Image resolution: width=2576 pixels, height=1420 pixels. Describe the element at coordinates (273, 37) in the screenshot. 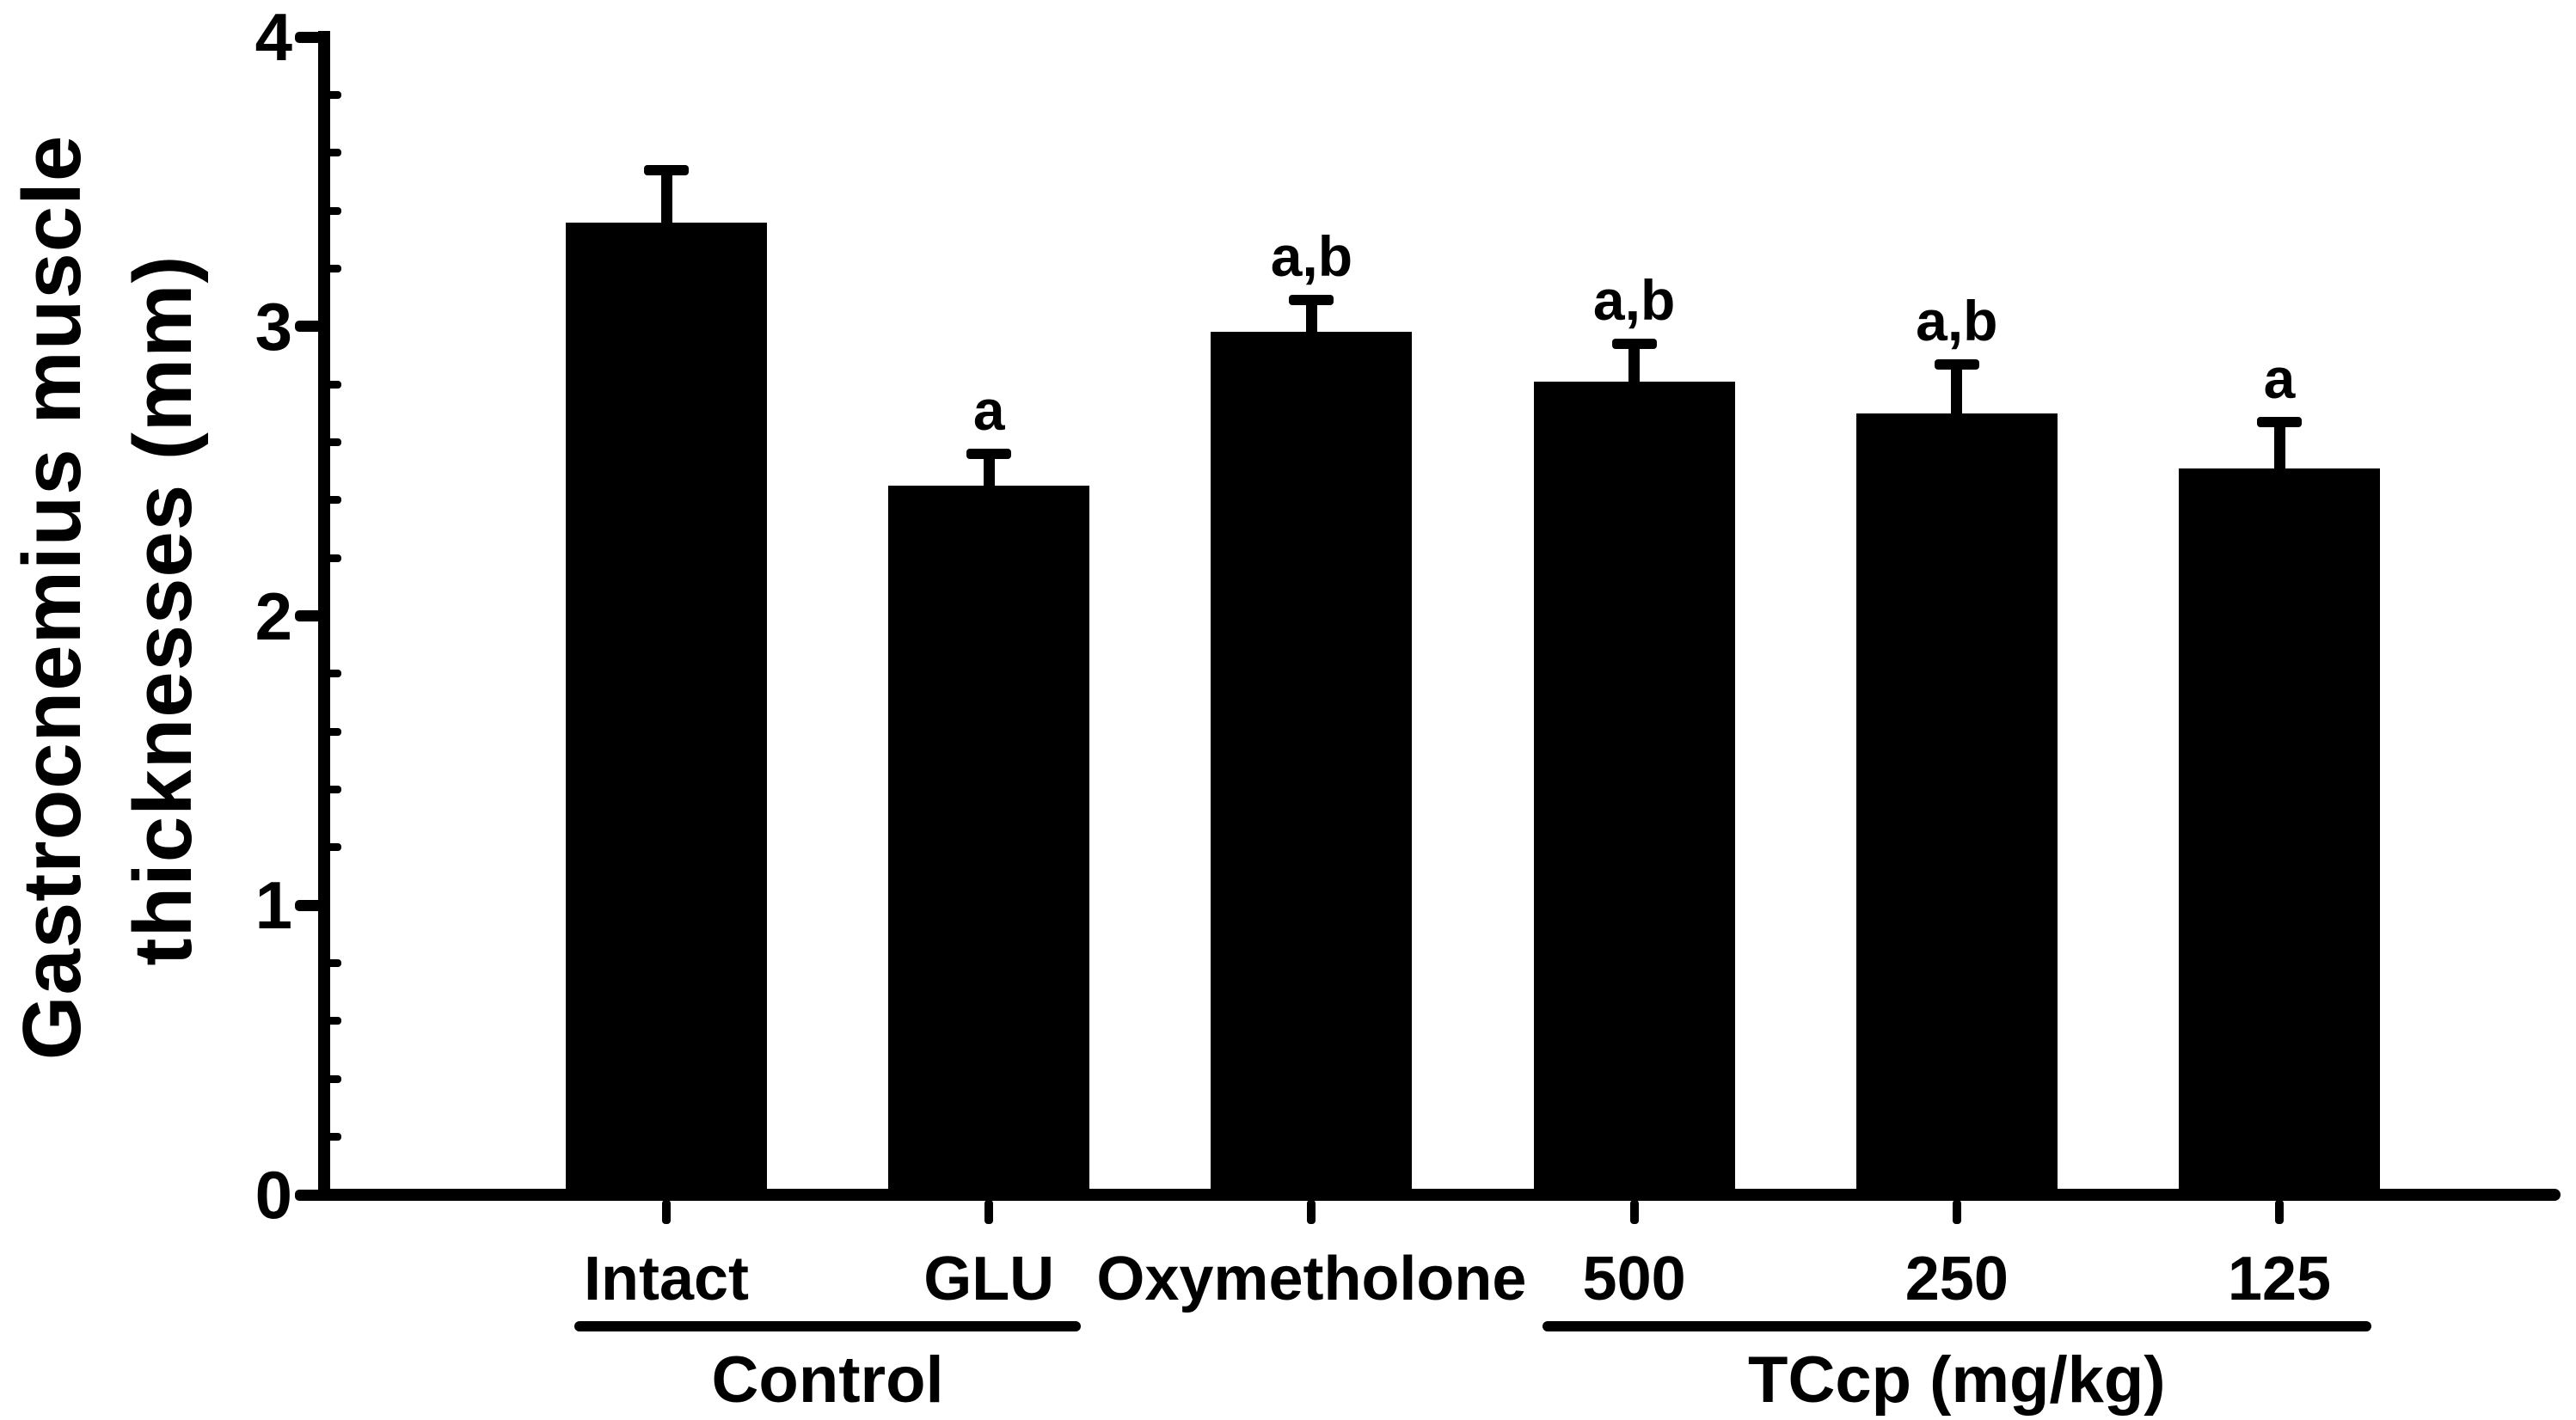

I see `y-tick-label: 4` at that location.